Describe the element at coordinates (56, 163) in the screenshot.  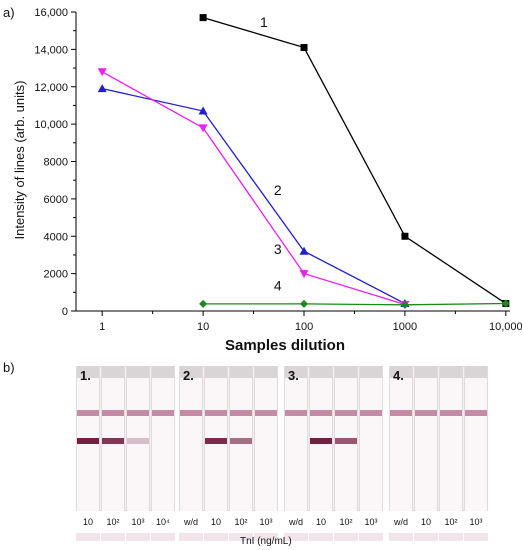
I see `y-tick-label: 8000` at that location.